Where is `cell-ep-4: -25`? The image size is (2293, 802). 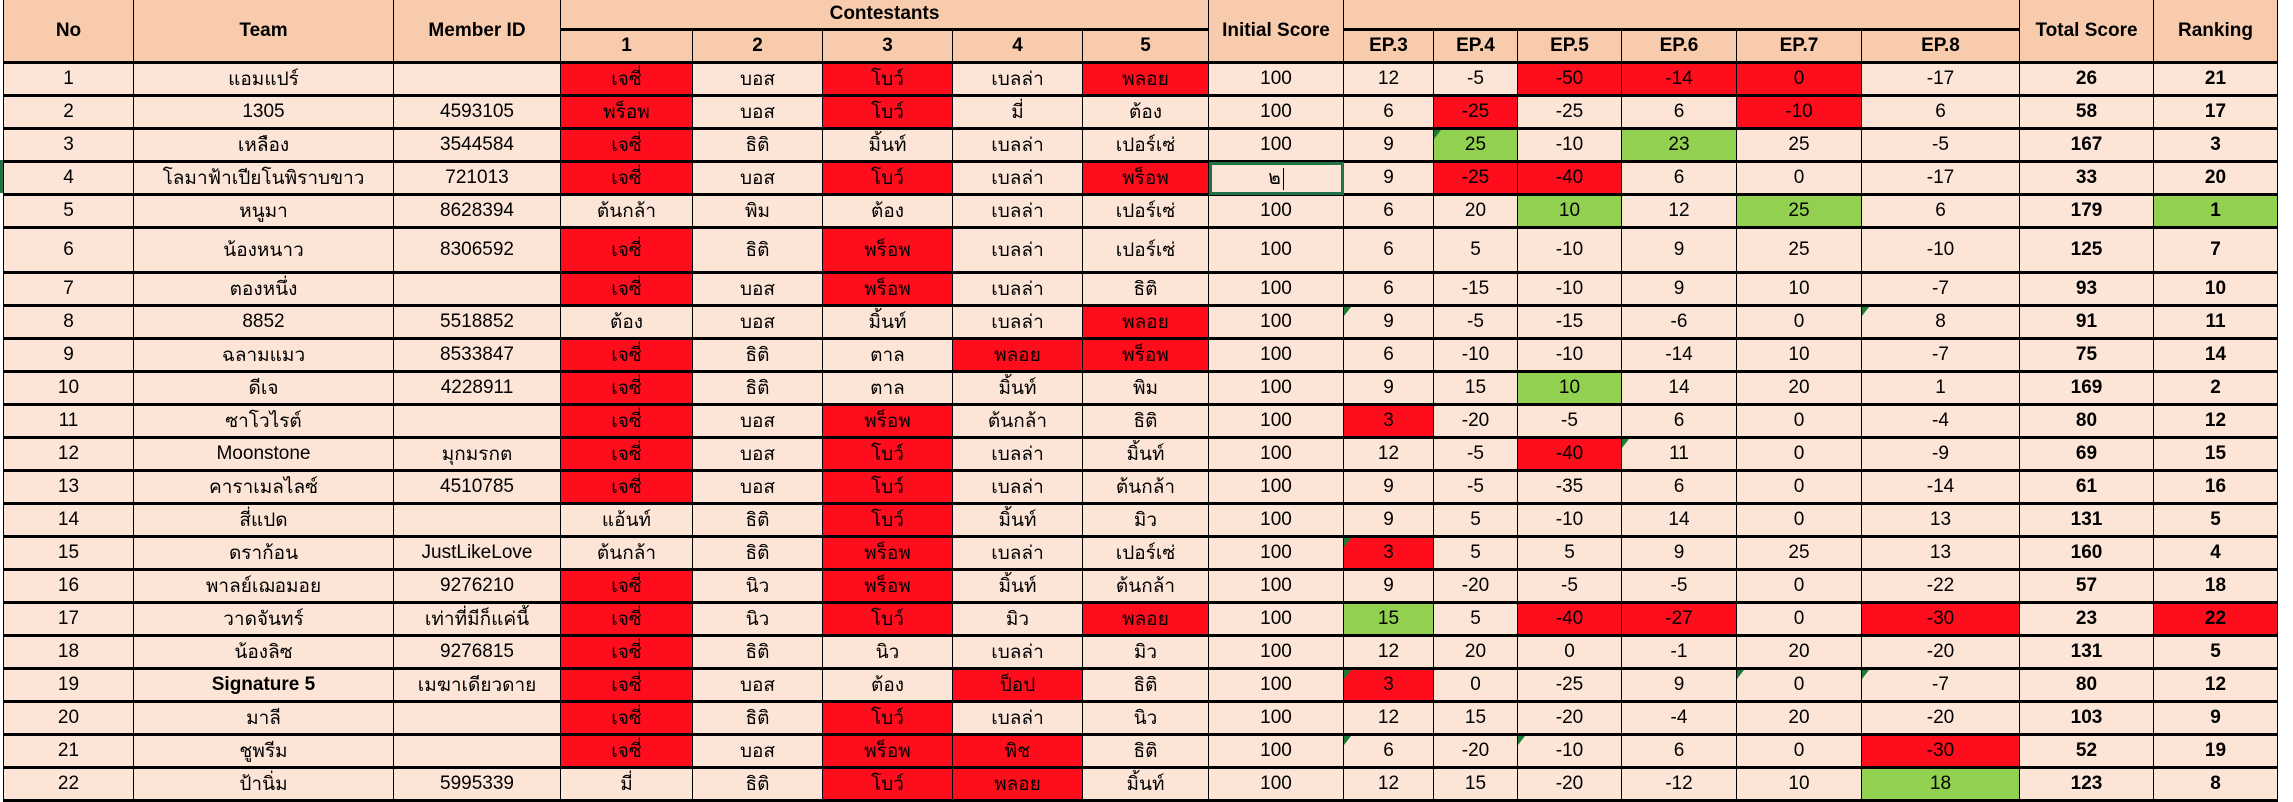
cell-ep-4: -25 is located at coordinates (1475, 112).